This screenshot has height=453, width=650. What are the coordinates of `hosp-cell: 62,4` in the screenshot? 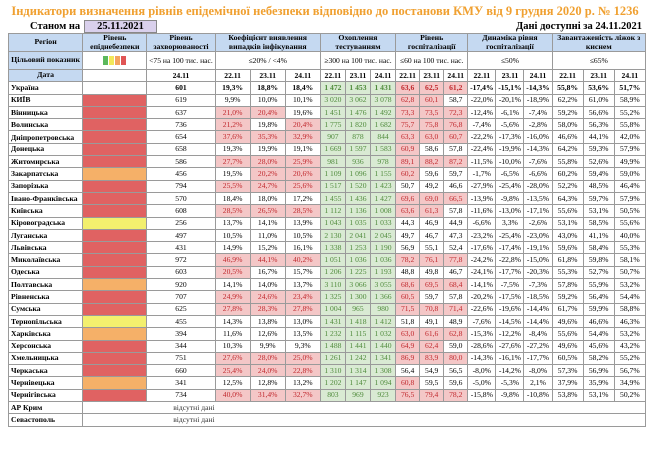 It's located at (432, 346).